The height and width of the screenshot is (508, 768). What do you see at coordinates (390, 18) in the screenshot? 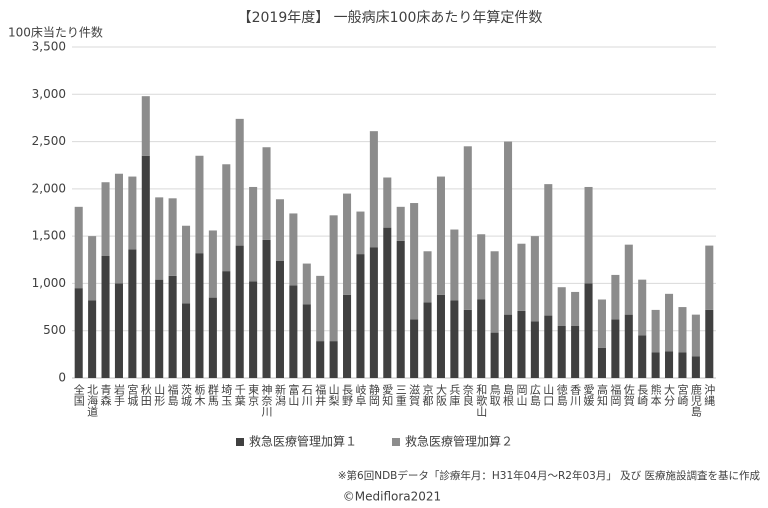
I see `chart-title: 【2019年度】 一般病床100床あたり年算定件数` at bounding box center [390, 18].